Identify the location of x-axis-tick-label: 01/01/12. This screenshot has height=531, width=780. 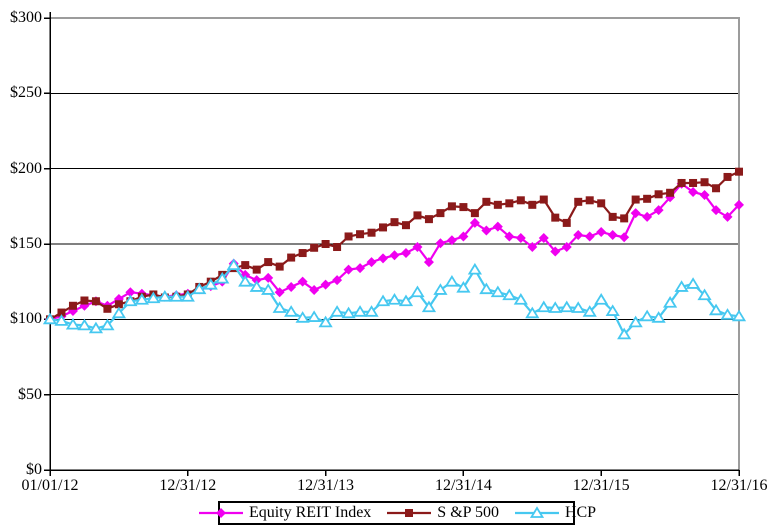
(50, 485).